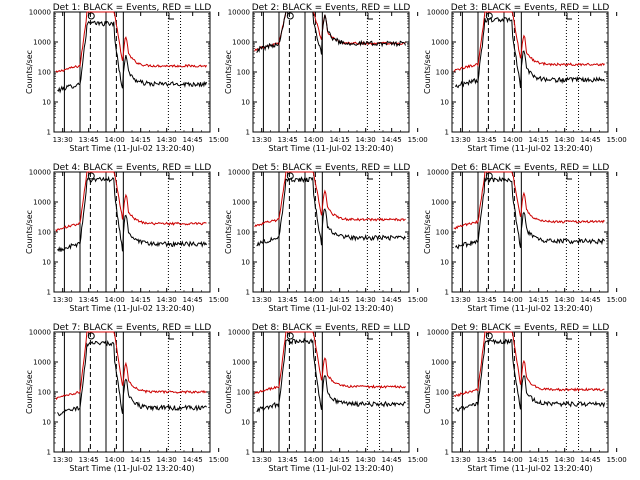 The height and width of the screenshot is (480, 640). Describe the element at coordinates (331, 168) in the screenshot. I see `chart-title: Det 5: BLACK = Events, RED = LLD` at that location.